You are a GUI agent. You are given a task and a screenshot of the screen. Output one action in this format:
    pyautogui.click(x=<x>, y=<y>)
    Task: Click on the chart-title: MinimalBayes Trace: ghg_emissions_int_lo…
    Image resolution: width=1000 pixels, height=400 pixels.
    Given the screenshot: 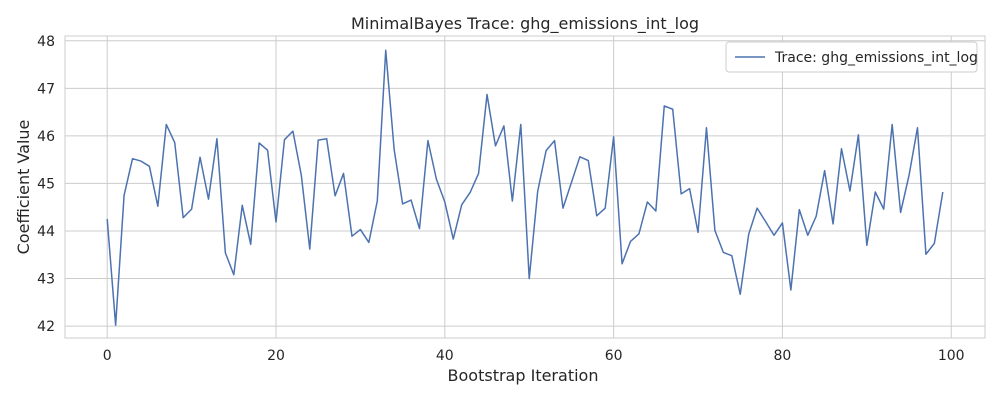 What is the action you would take?
    pyautogui.click(x=525, y=24)
    